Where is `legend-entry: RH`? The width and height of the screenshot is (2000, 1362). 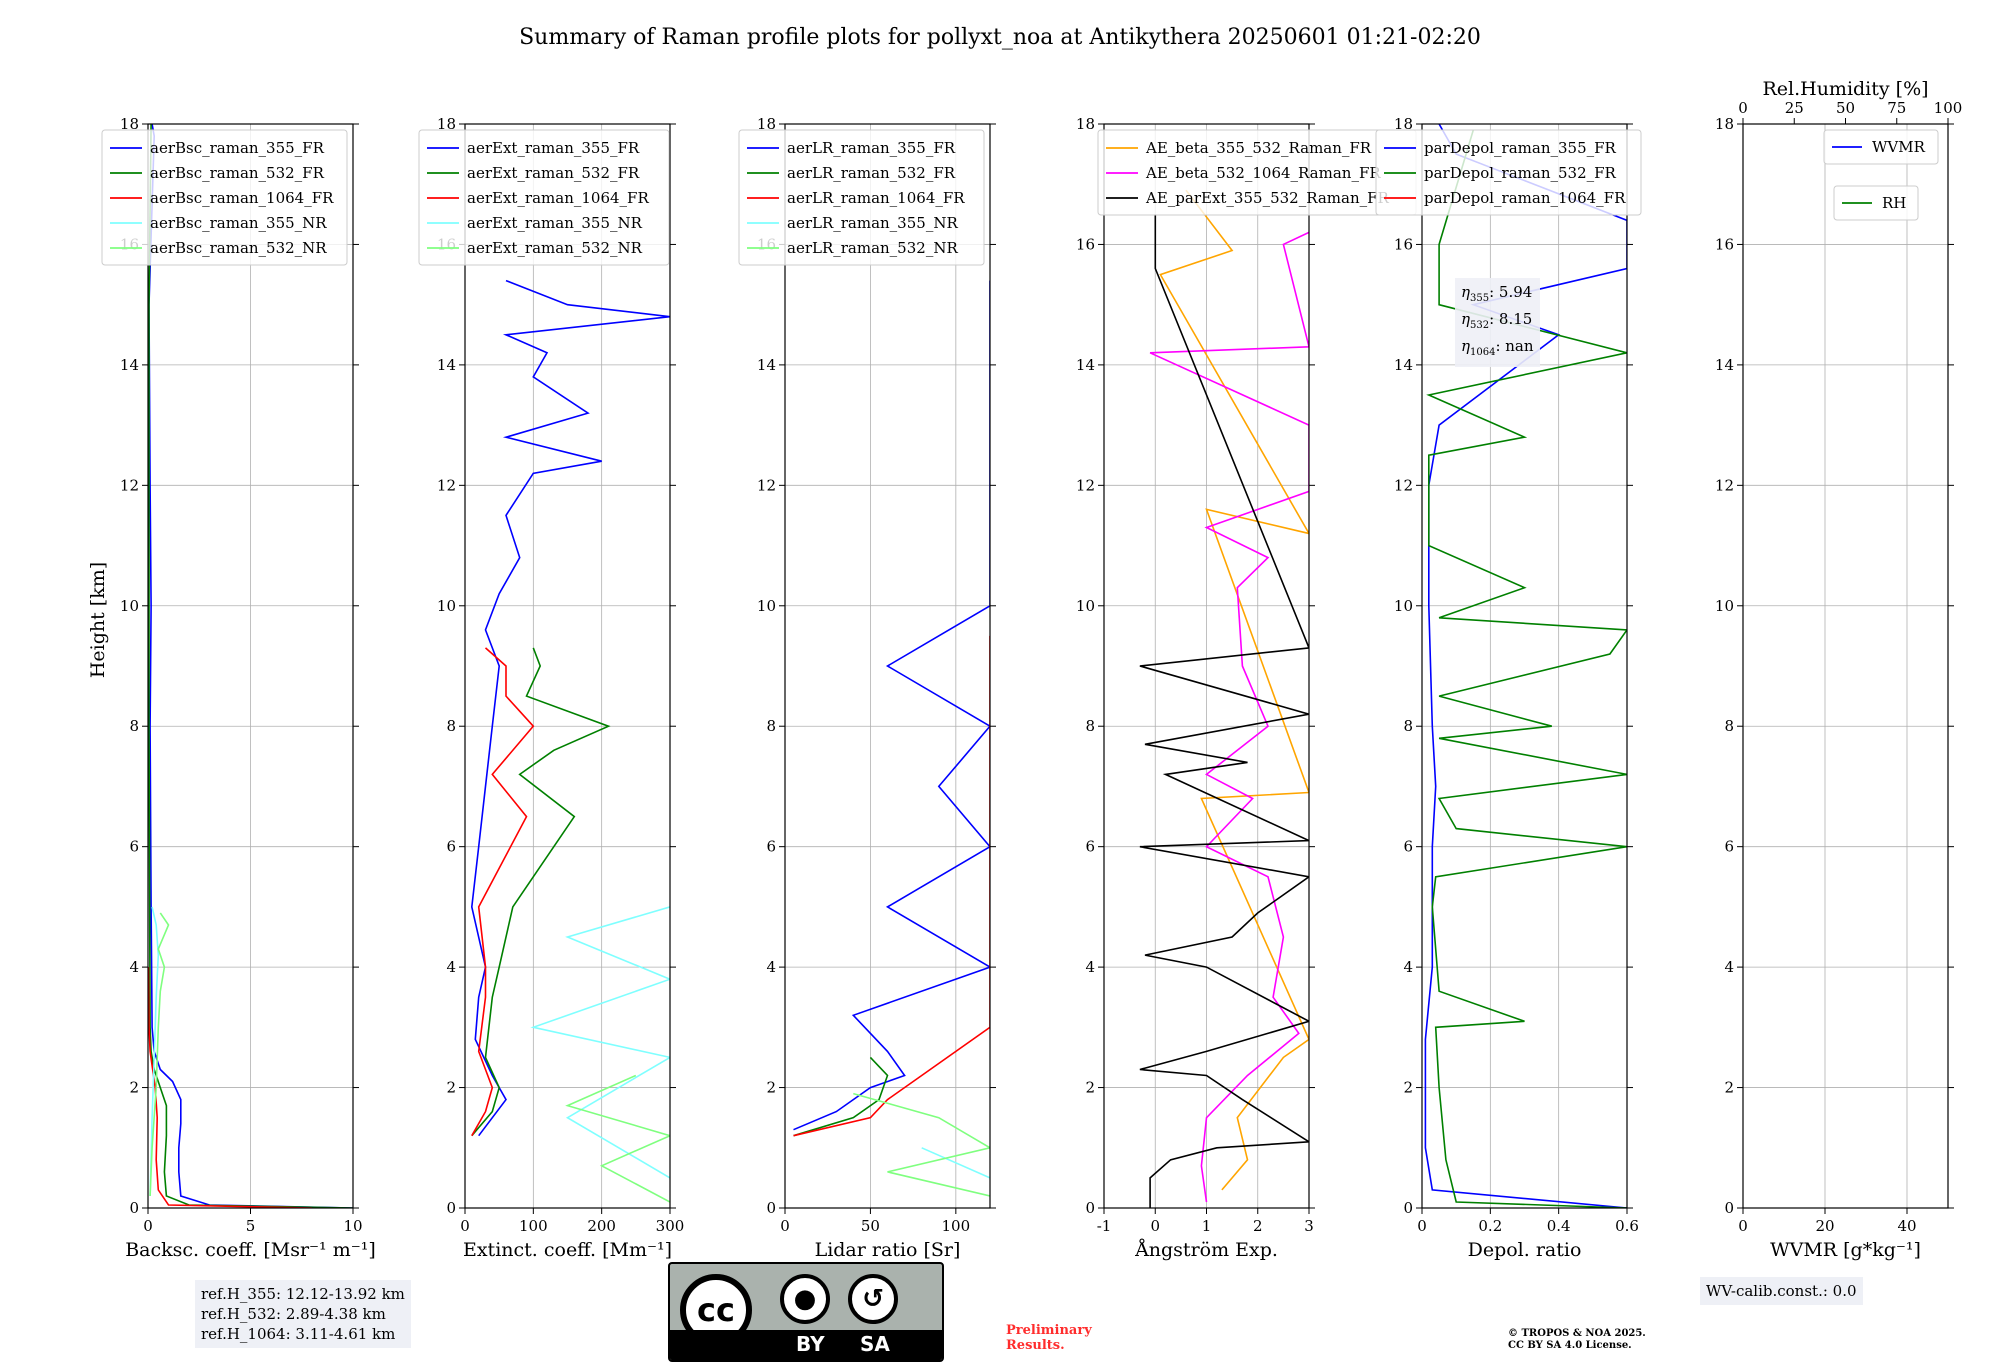
legend-entry: RH is located at coordinates (1894, 203).